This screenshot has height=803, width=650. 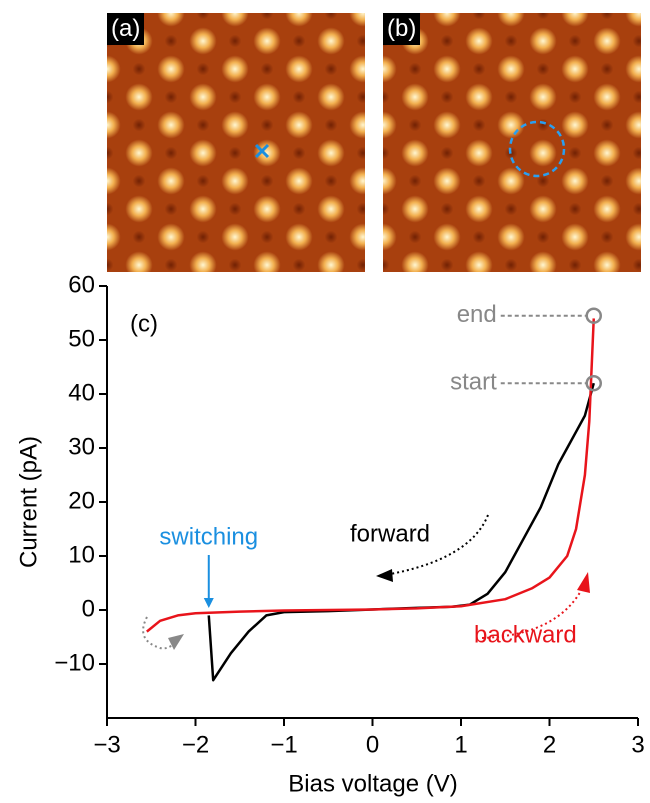 I want to click on x-tick-label: −3, so click(x=106, y=744).